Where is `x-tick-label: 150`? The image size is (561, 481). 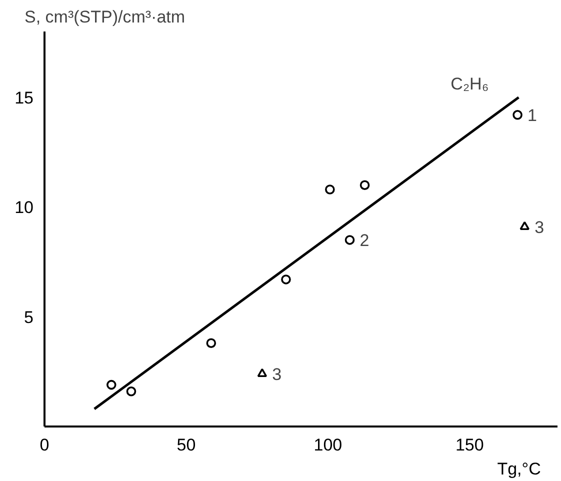
x-tick-label: 150 is located at coordinates (469, 445).